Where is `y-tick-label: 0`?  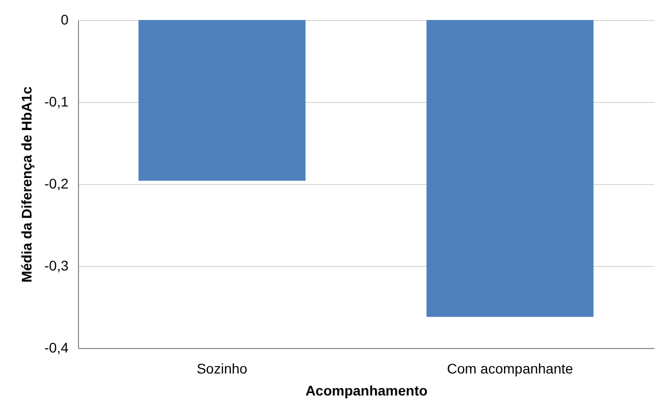 y-tick-label: 0 is located at coordinates (64, 20).